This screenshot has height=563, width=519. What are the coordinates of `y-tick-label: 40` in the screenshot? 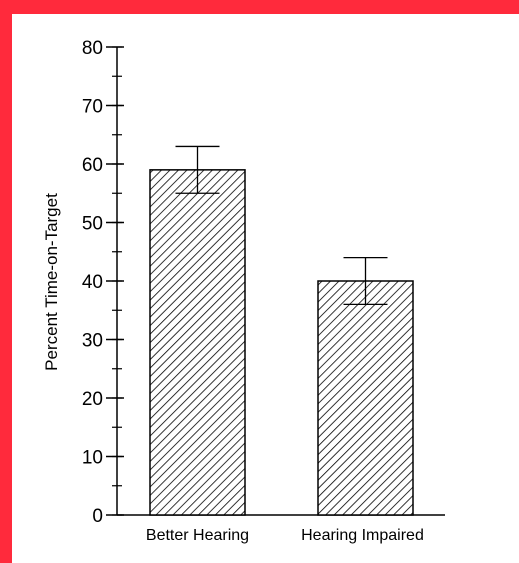 It's located at (92, 282).